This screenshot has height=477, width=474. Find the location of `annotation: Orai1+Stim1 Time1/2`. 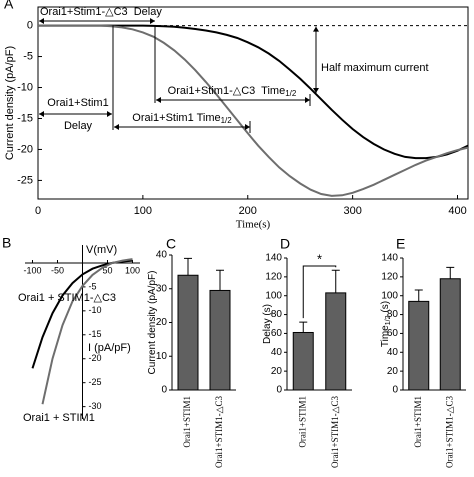

annotation: Orai1+Stim1 Time1/2 is located at coordinates (182, 118).